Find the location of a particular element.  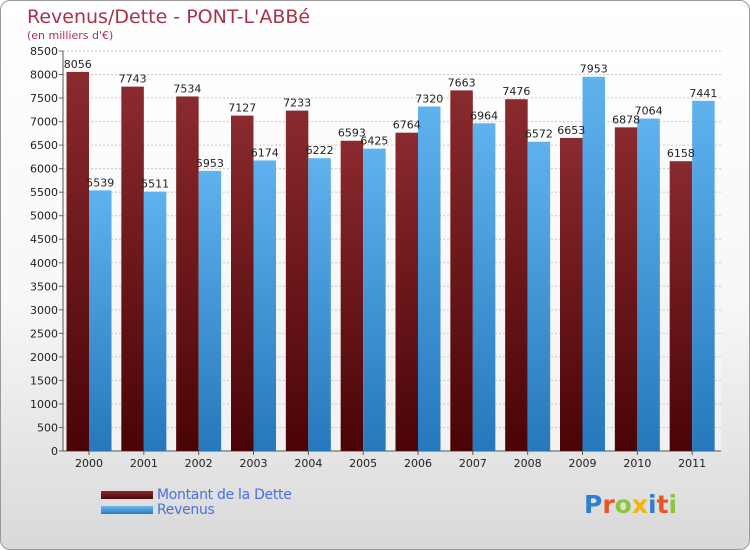

data-label: 6964 is located at coordinates (484, 115).